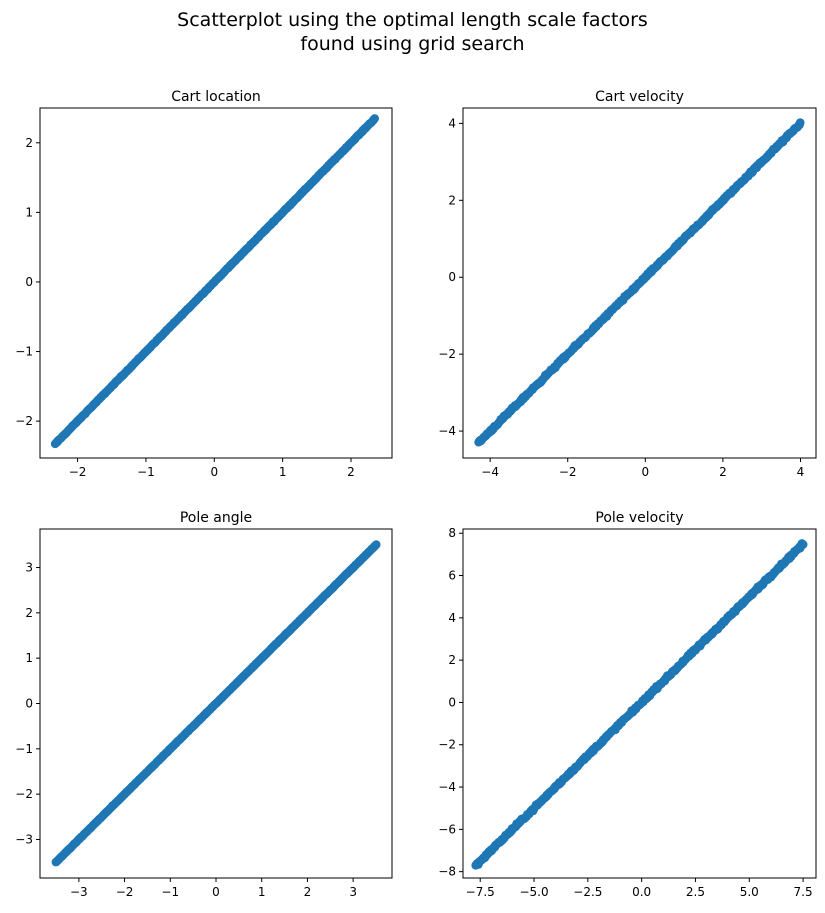  What do you see at coordinates (490, 472) in the screenshot?
I see `x-tick-label: −4` at bounding box center [490, 472].